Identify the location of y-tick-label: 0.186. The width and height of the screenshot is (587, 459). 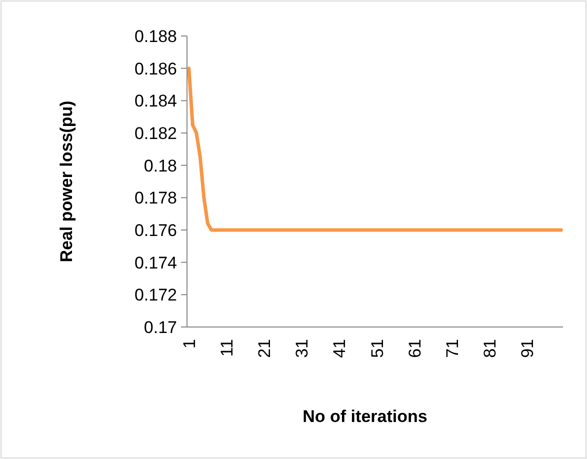
(155, 68).